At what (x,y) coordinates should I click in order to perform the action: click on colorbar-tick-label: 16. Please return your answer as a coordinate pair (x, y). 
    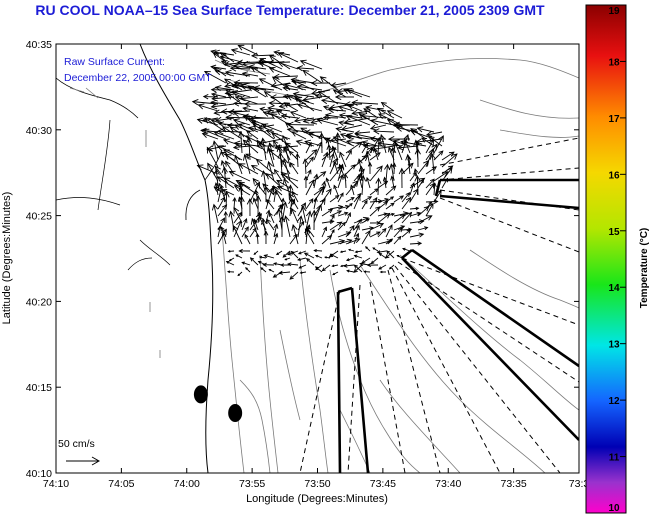
    Looking at the image, I should click on (614, 175).